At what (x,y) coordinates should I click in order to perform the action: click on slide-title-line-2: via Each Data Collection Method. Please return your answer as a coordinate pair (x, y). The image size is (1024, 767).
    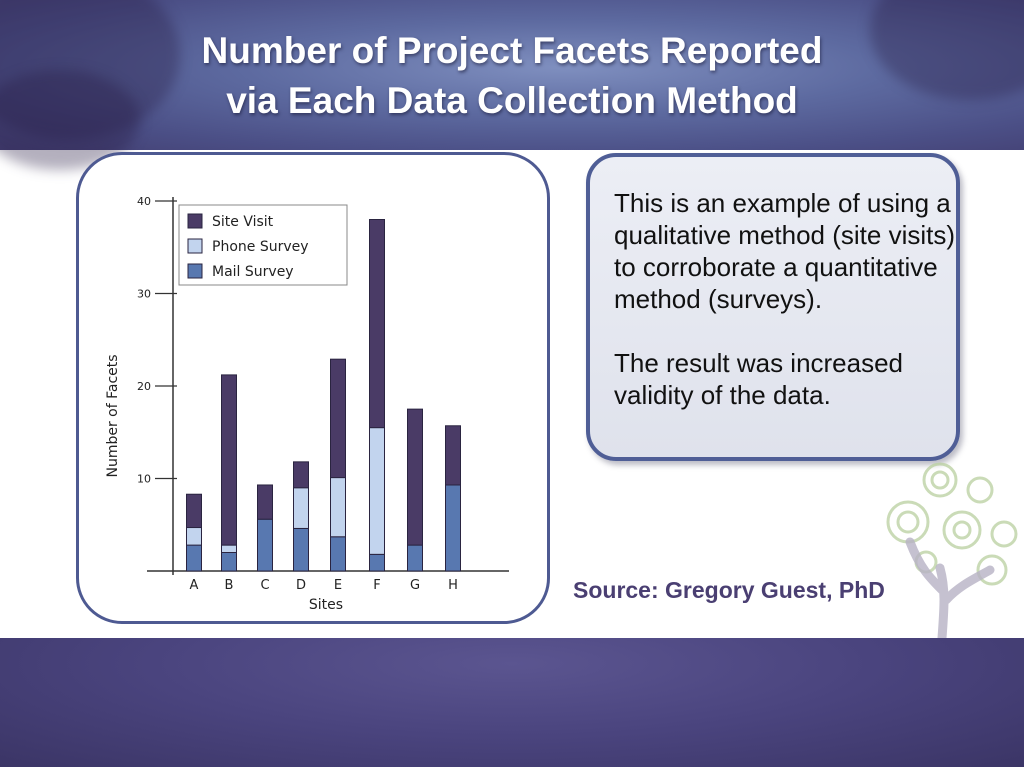
    Looking at the image, I should click on (512, 100).